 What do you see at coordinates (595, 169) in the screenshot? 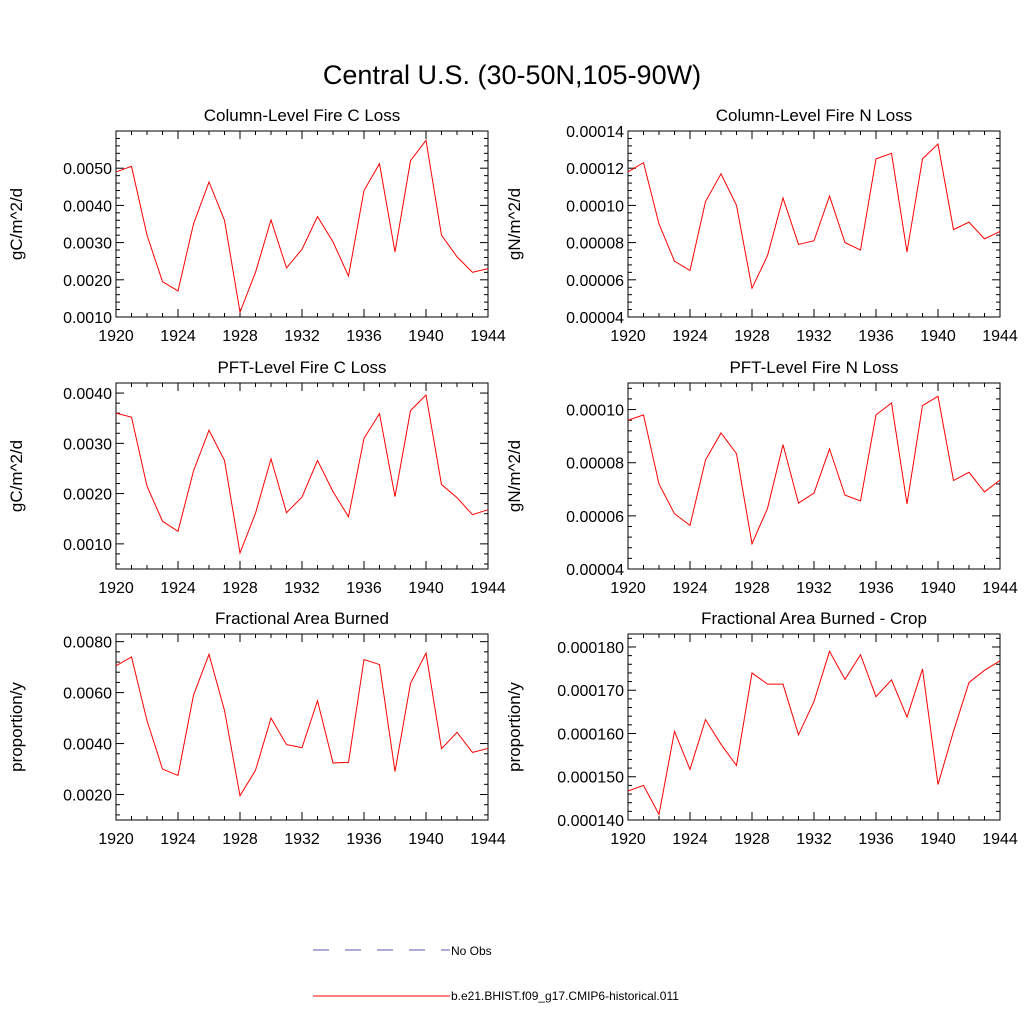
I see `y-tick-label: 0.00012` at bounding box center [595, 169].